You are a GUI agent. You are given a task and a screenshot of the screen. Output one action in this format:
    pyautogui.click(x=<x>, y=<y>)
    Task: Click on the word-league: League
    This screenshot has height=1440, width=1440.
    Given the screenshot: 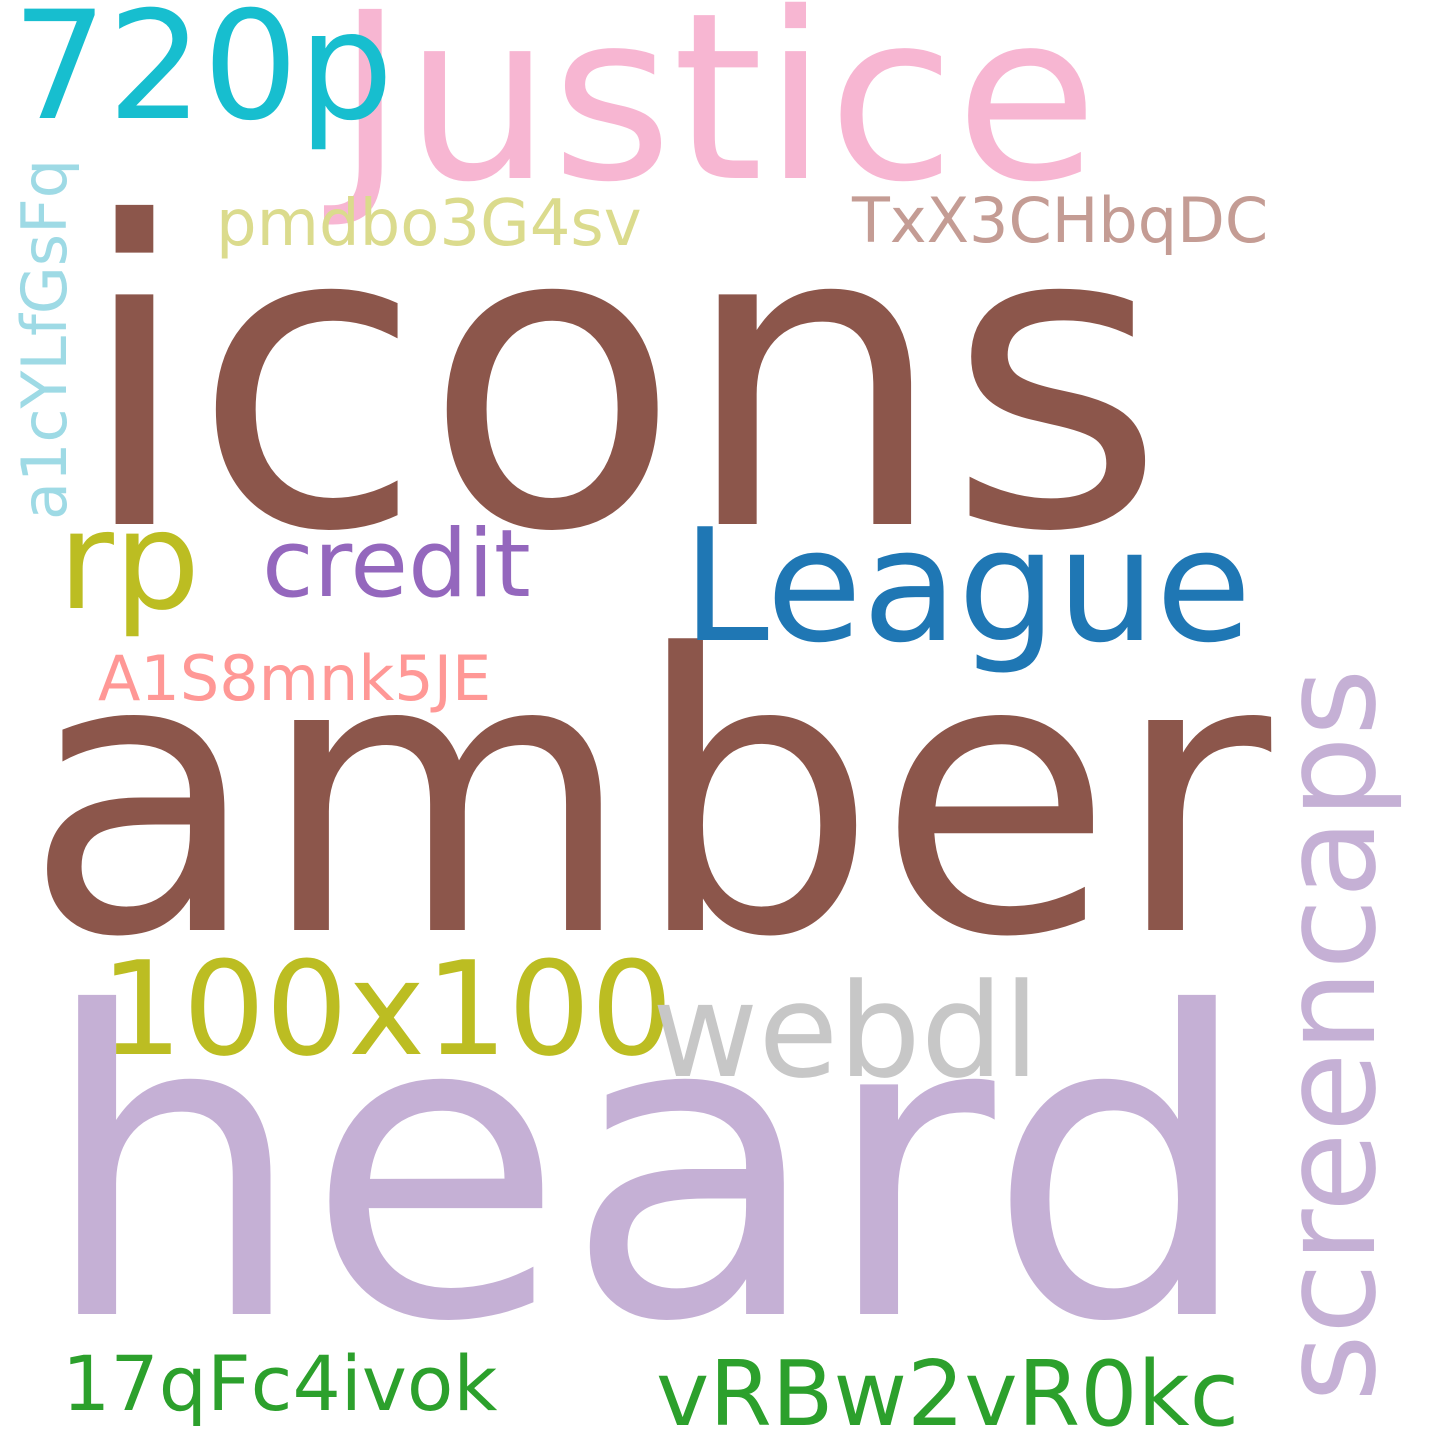 What is the action you would take?
    pyautogui.click(x=967, y=586)
    